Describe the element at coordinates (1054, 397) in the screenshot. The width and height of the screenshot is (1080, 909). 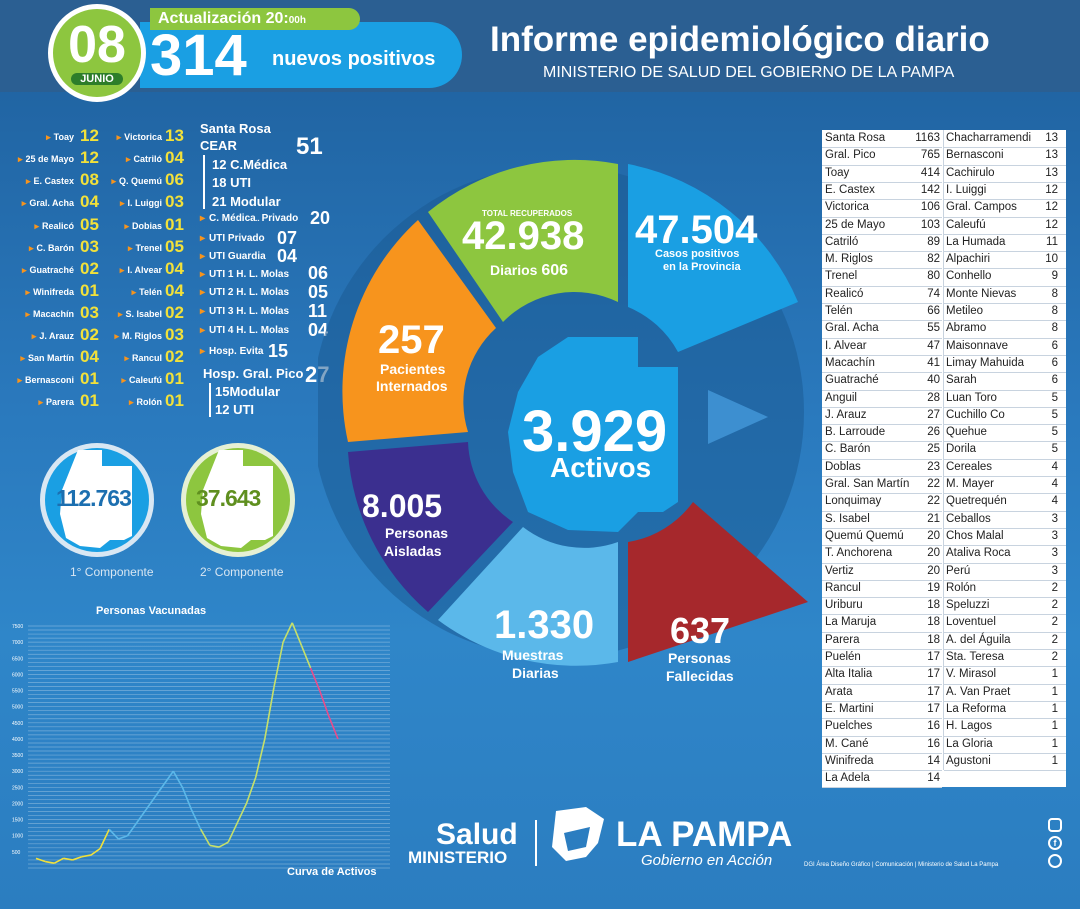
I see `table-value: 5` at that location.